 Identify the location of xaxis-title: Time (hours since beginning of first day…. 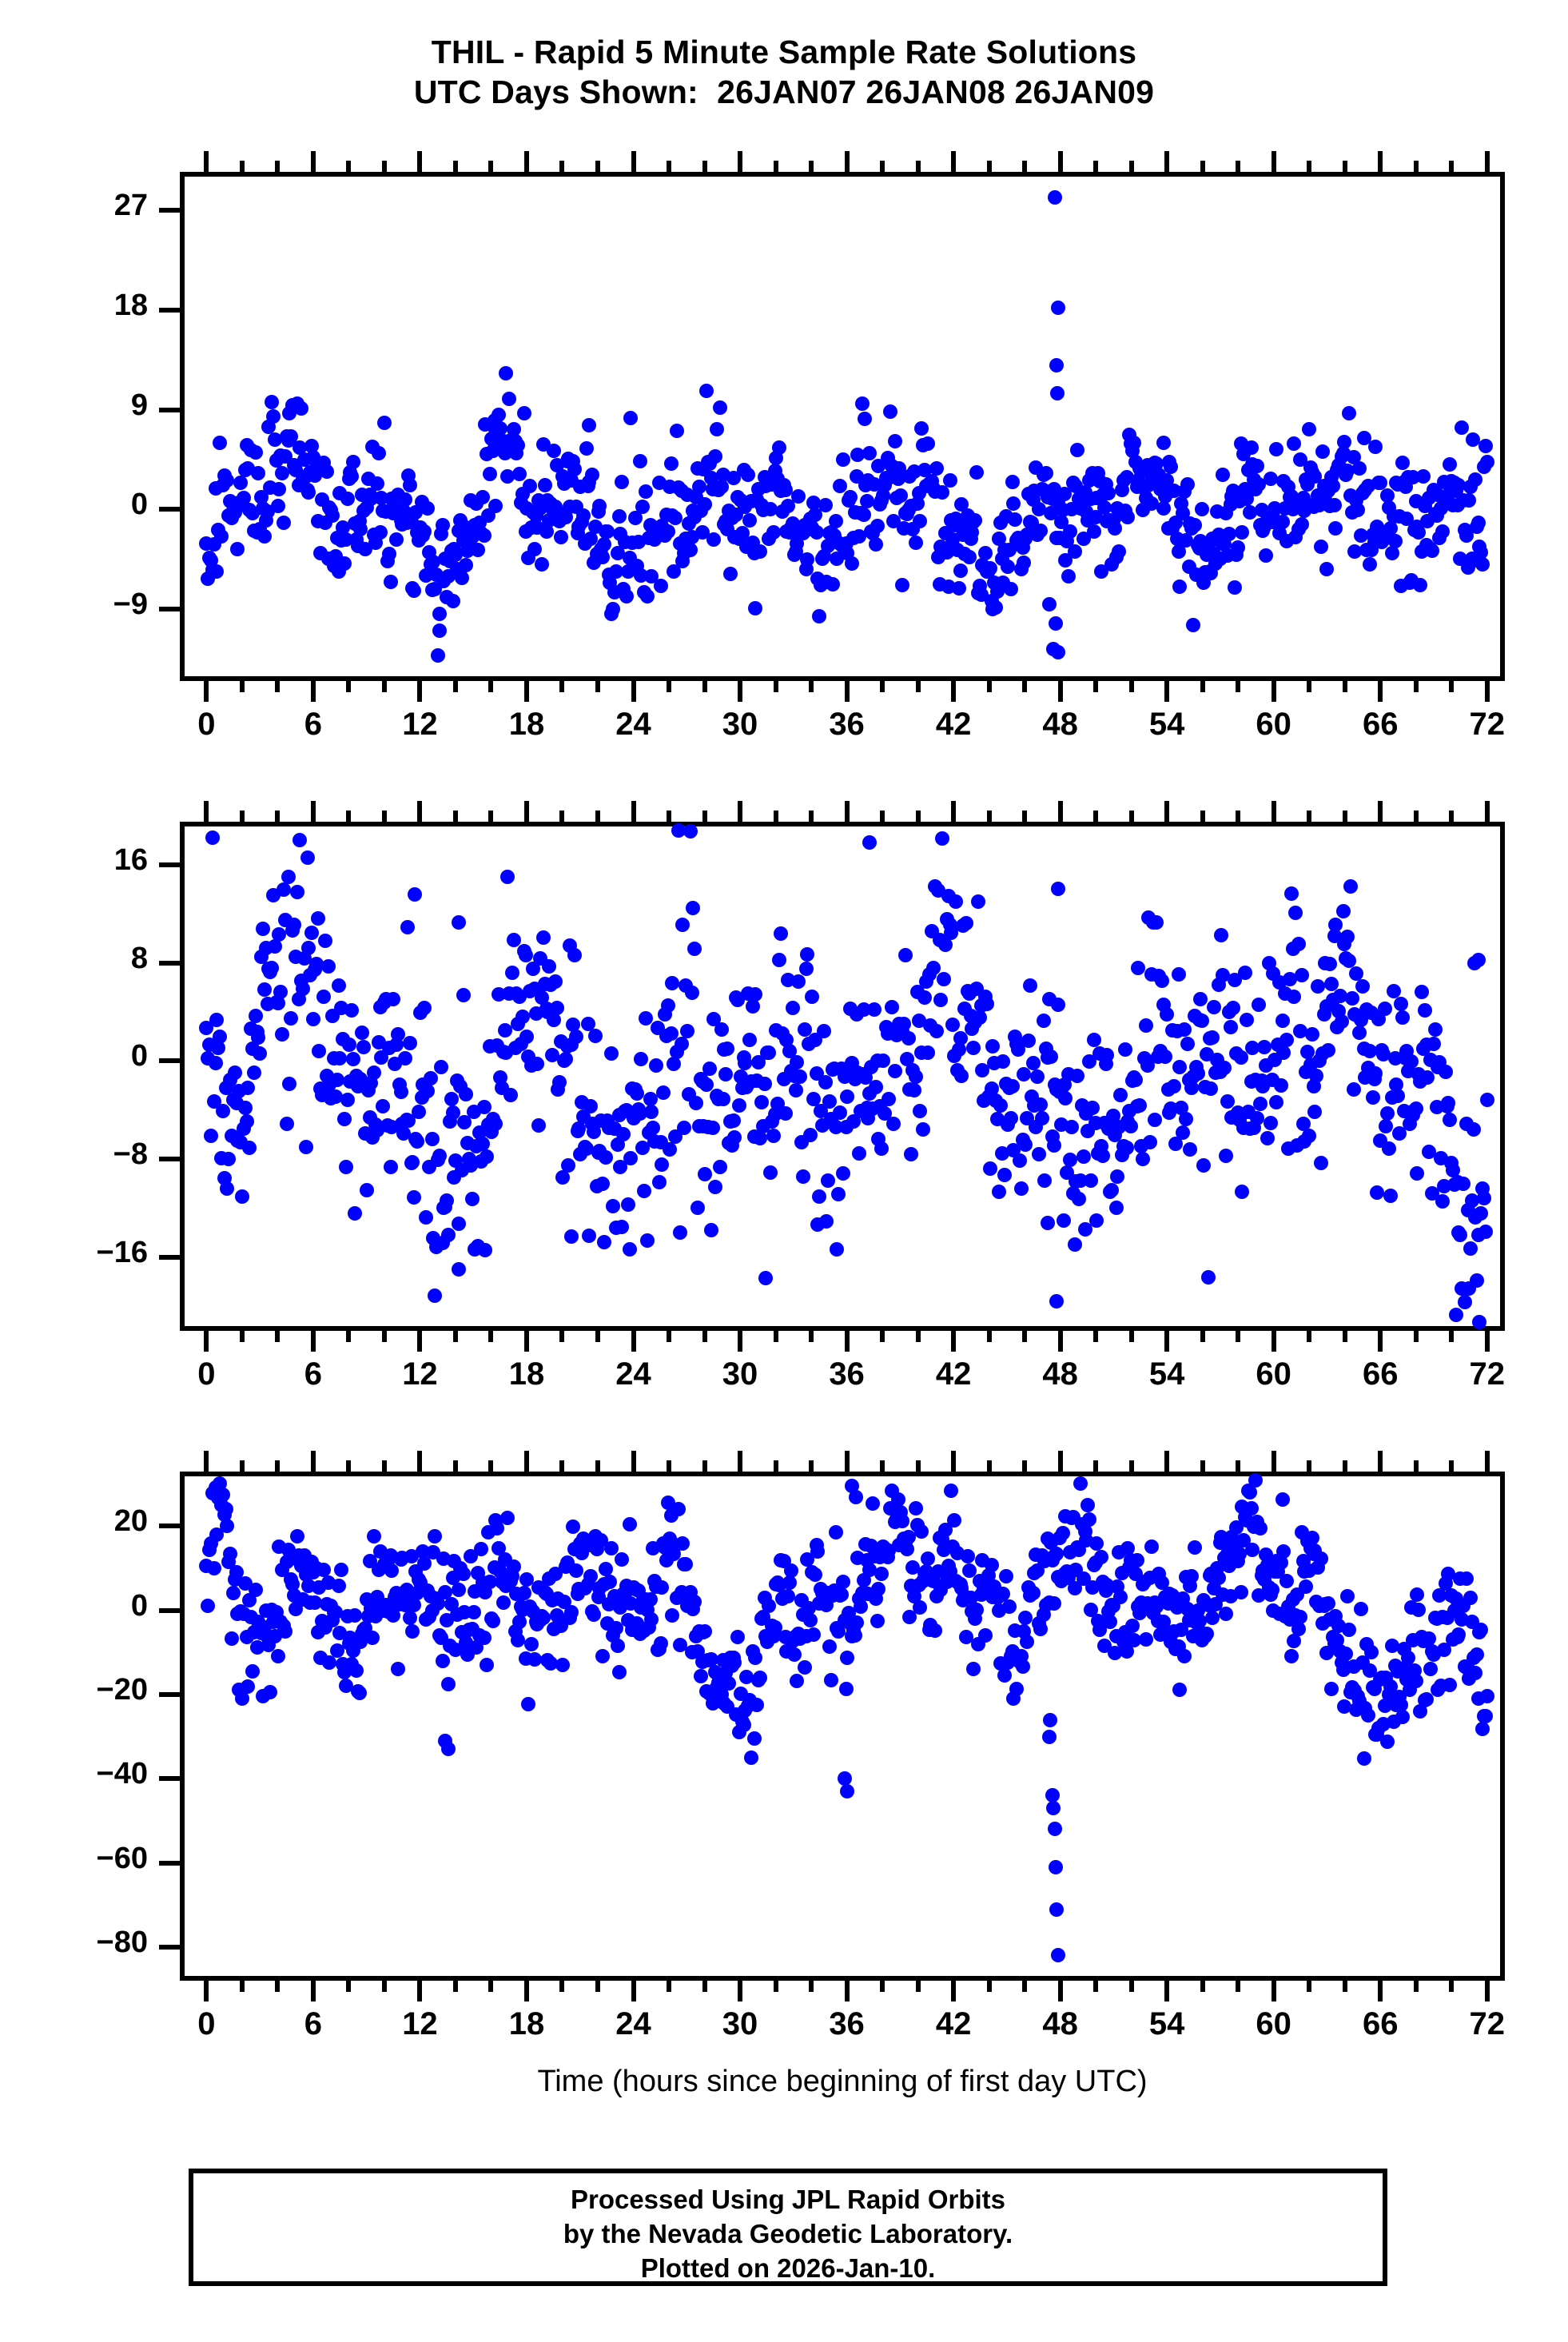
(842, 2081).